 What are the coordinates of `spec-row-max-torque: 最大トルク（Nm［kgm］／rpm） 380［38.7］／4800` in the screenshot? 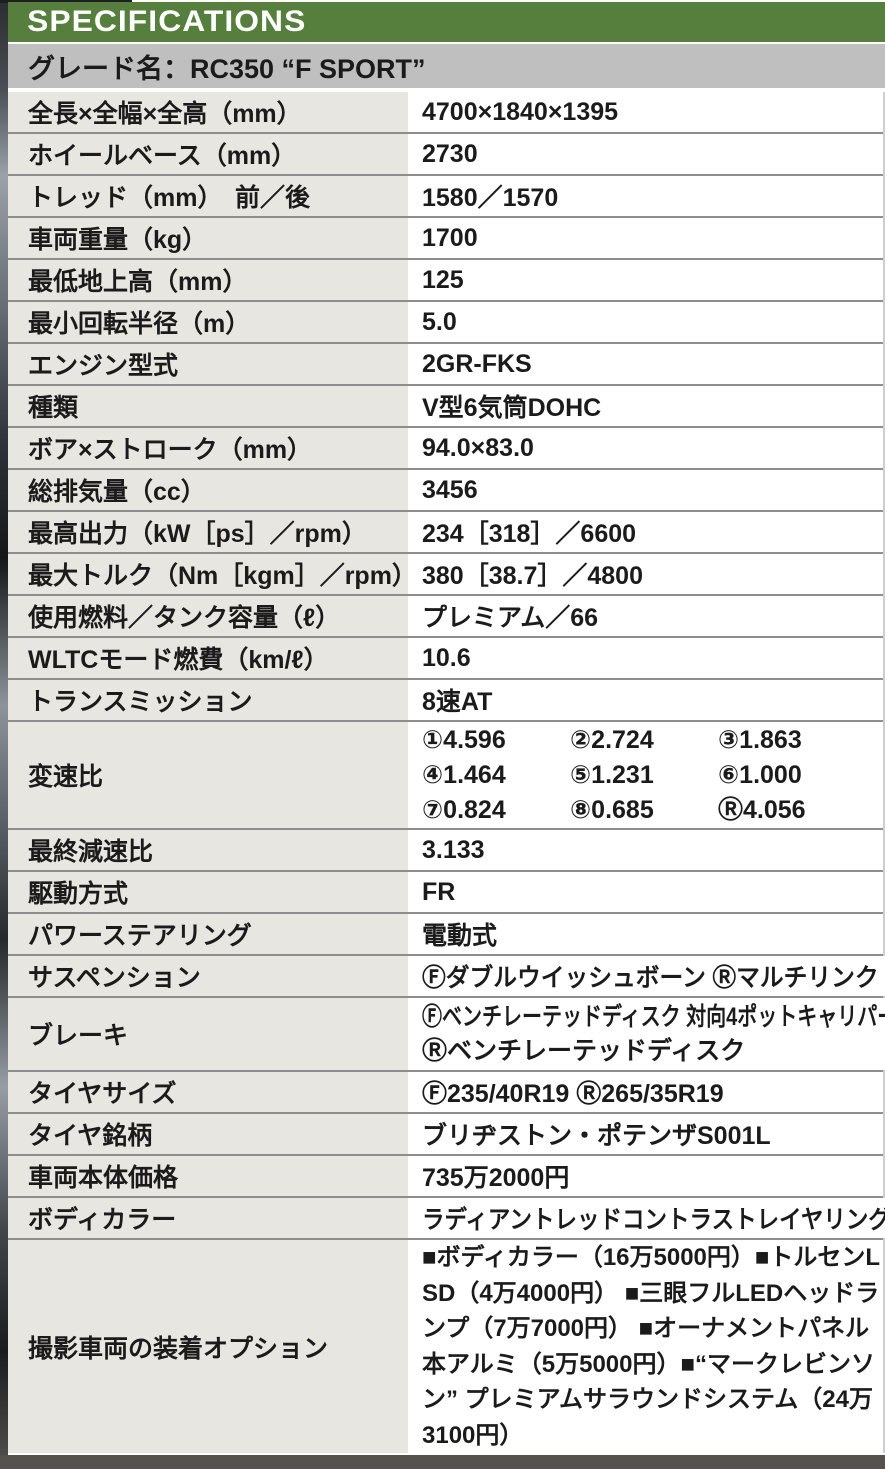 It's located at (445, 573).